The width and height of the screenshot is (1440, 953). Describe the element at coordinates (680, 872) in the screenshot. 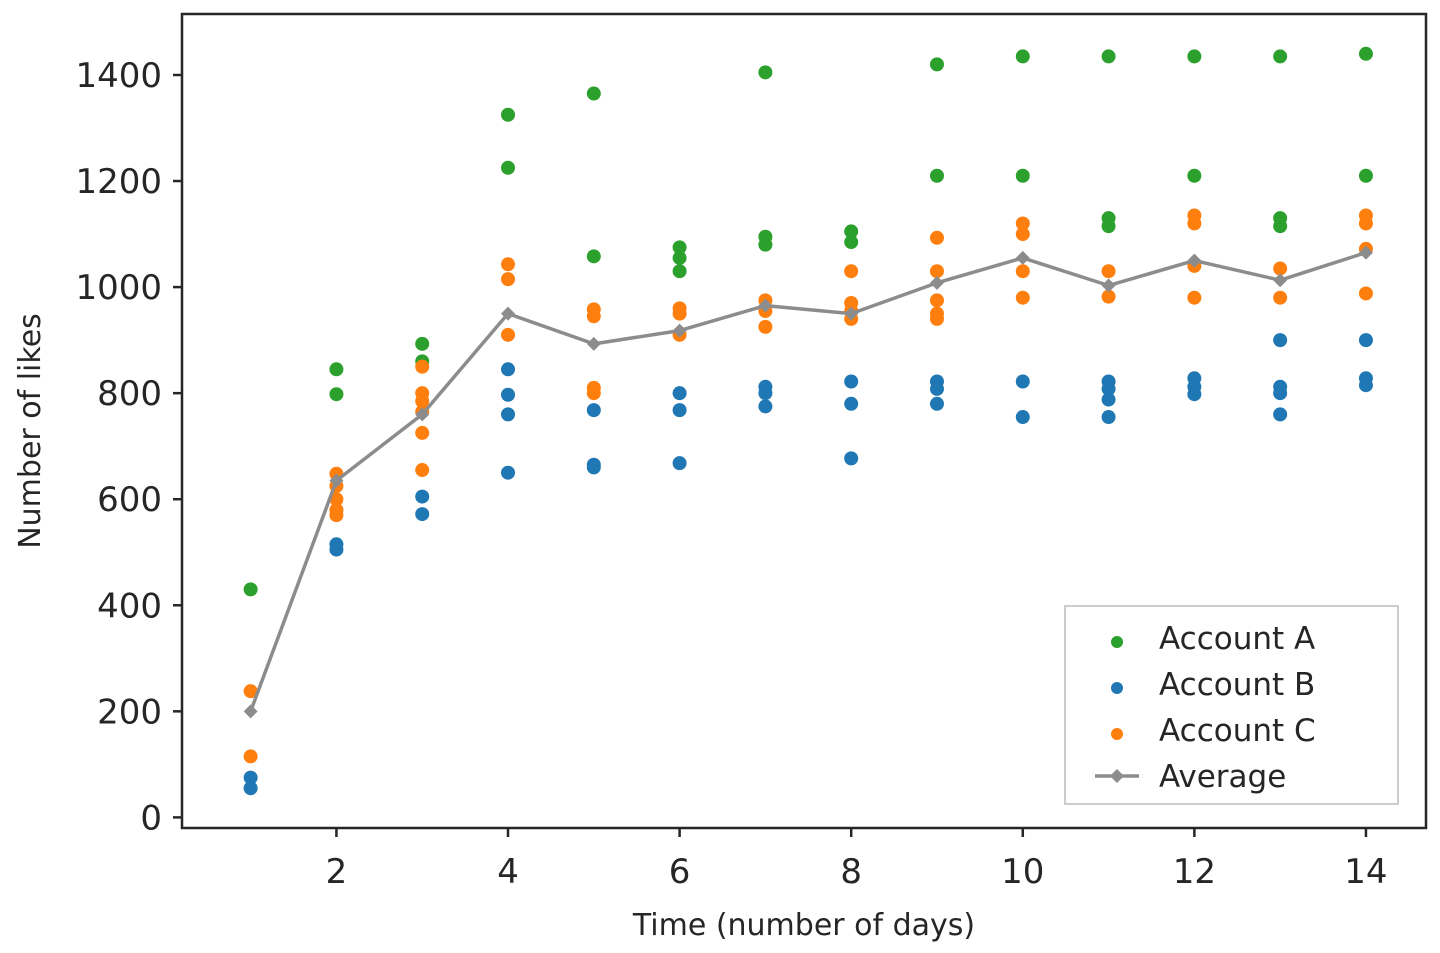

I see `x-tick-label: 6` at that location.